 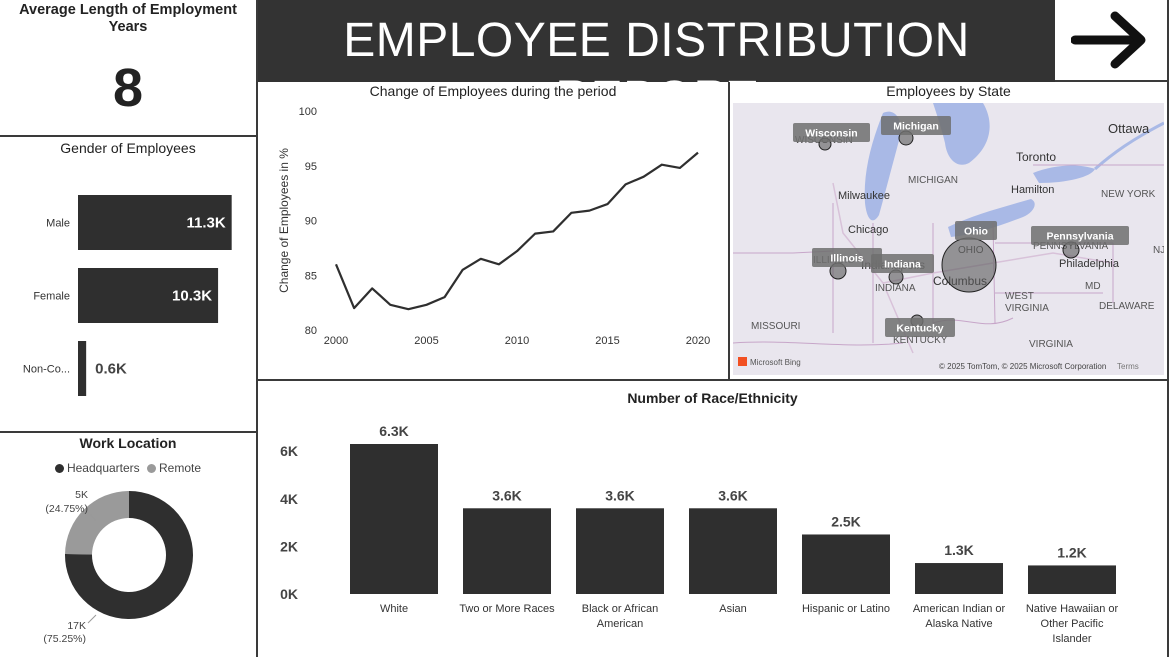 I want to click on state-tooltip-label: Ohio, so click(x=976, y=232).